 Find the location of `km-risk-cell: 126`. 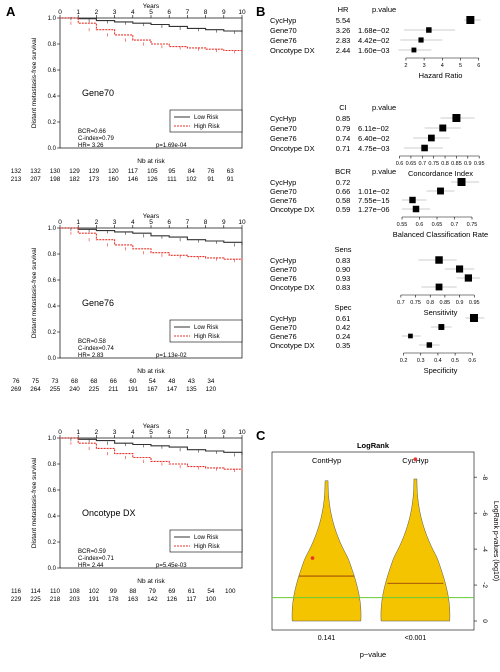

km-risk-cell: 126 is located at coordinates (172, 599).